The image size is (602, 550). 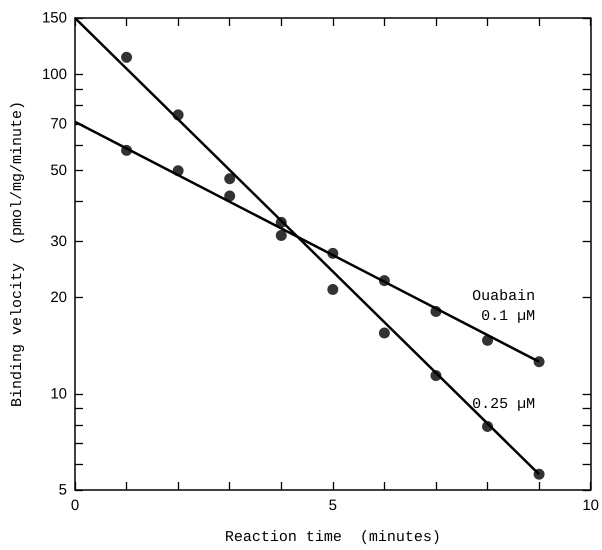 What do you see at coordinates (58, 170) in the screenshot?
I see `y-tick-label: 50` at bounding box center [58, 170].